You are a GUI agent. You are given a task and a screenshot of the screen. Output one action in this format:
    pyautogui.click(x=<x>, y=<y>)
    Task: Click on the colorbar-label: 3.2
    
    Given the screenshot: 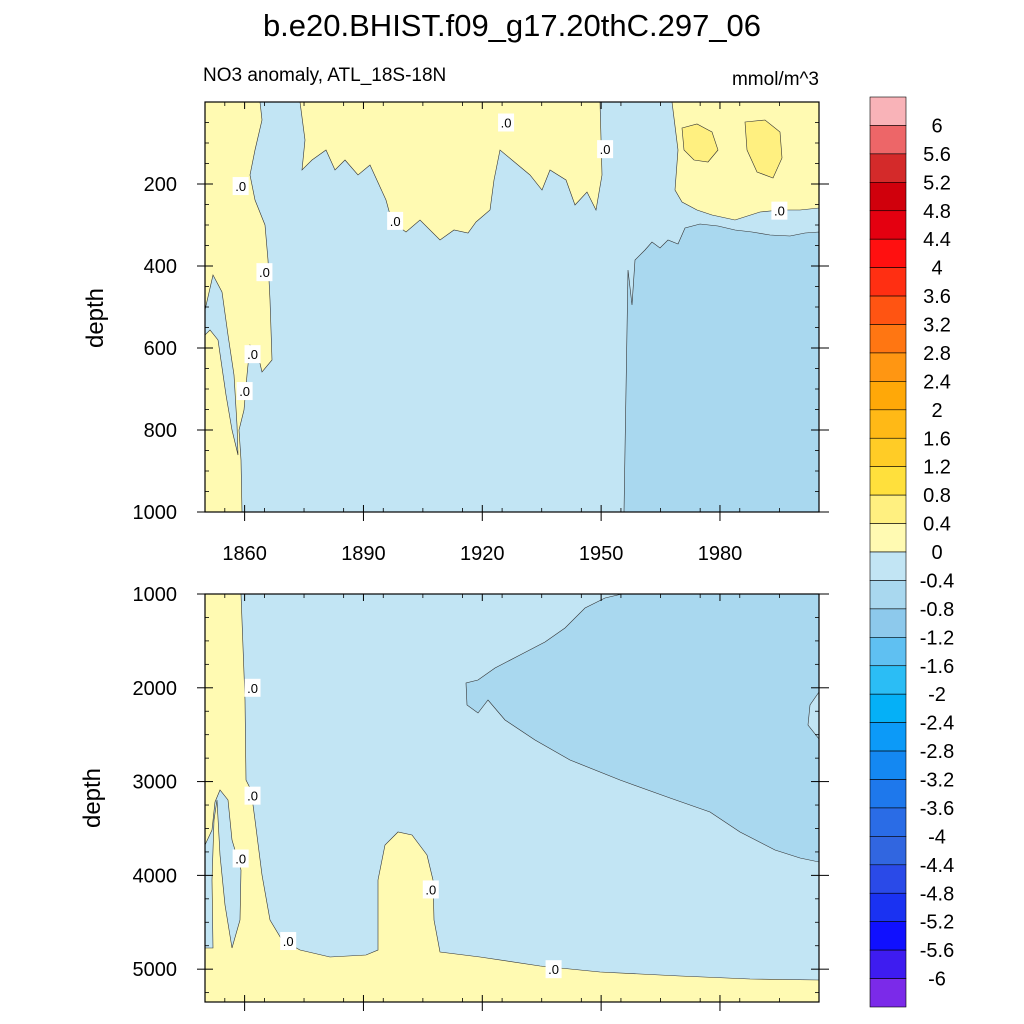 What is the action you would take?
    pyautogui.click(x=937, y=326)
    